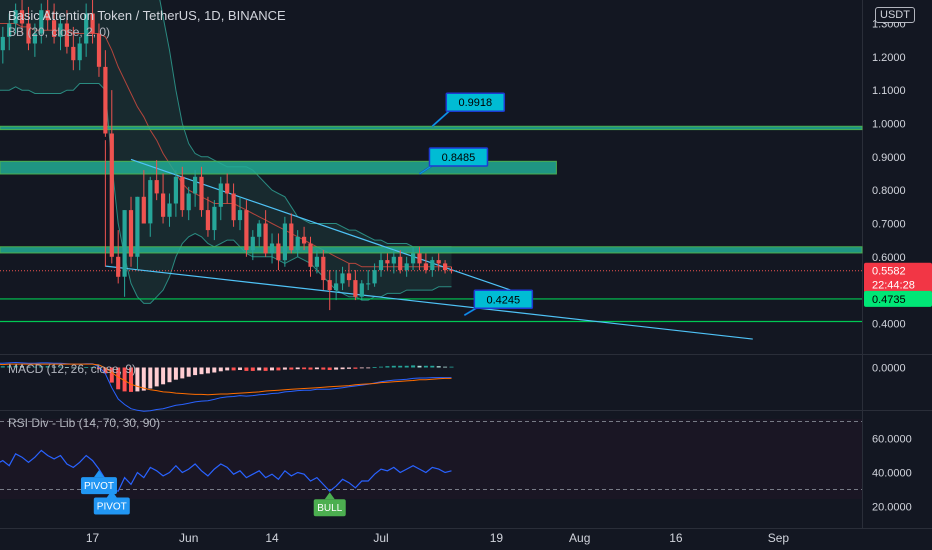 This screenshot has width=932, height=550. What do you see at coordinates (227, 386) in the screenshot?
I see `macd-pane` at bounding box center [227, 386].